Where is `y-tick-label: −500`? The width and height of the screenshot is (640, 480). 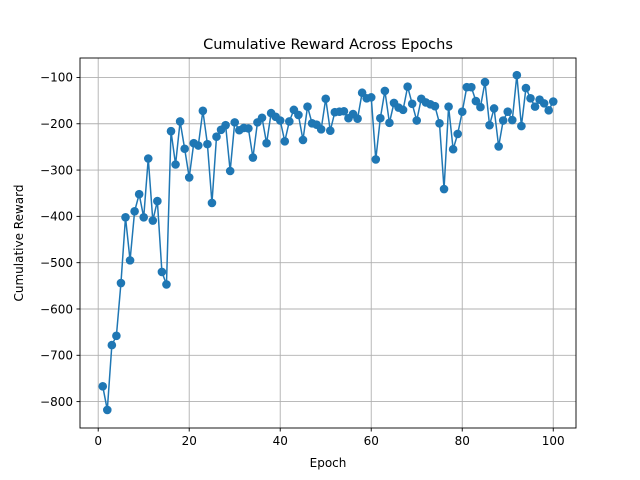
y-tick-label: −500 is located at coordinates (56, 263).